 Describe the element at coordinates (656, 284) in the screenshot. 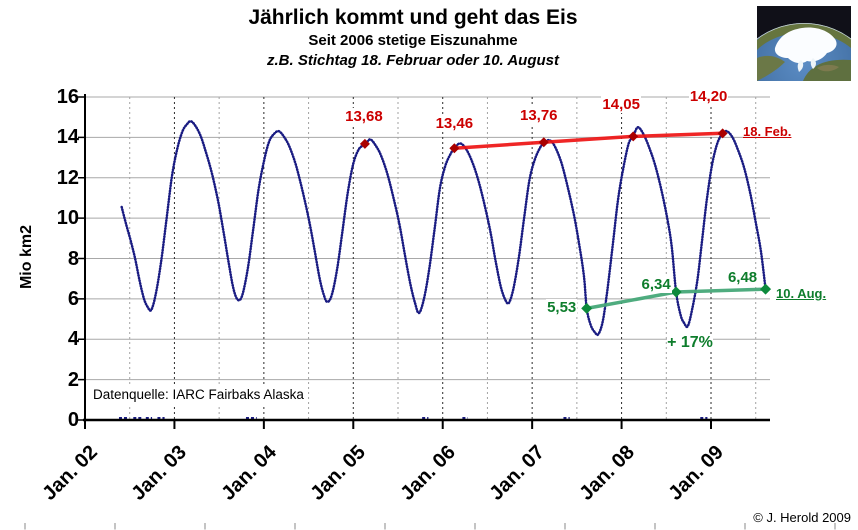

I see `data-label-aug: 6,34` at that location.